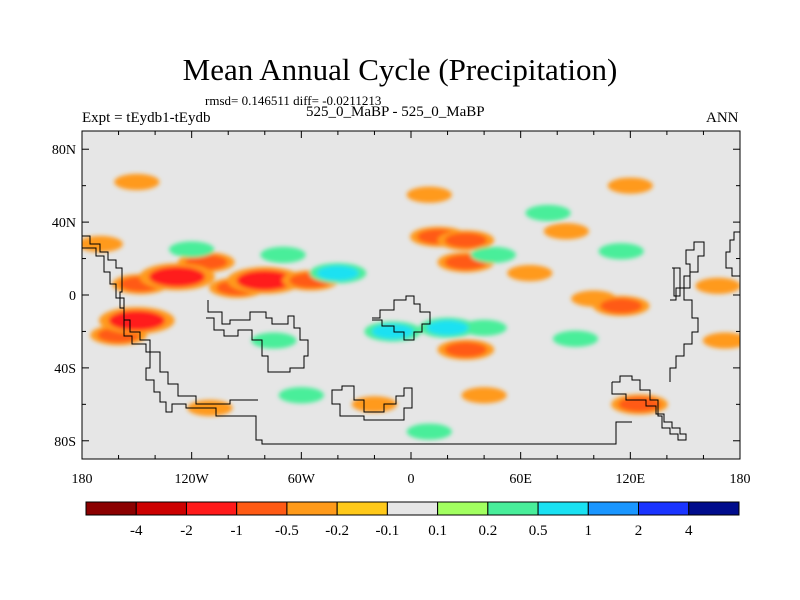 Image resolution: width=800 pixels, height=600 pixels. What do you see at coordinates (589, 531) in the screenshot?
I see `colorbar-label: 1` at bounding box center [589, 531].